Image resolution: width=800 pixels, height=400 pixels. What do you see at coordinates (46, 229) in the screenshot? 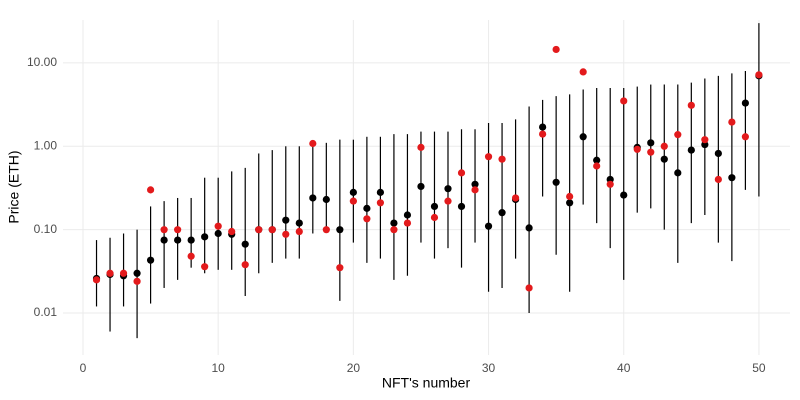
I see `y-tick-label: 0.10` at bounding box center [46, 229].